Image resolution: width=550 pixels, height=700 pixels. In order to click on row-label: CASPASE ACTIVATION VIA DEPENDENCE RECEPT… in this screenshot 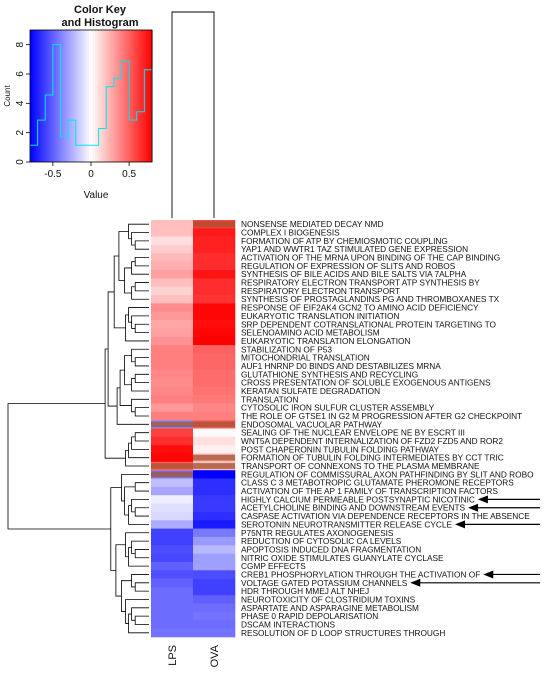, I will do `click(385, 516)`.